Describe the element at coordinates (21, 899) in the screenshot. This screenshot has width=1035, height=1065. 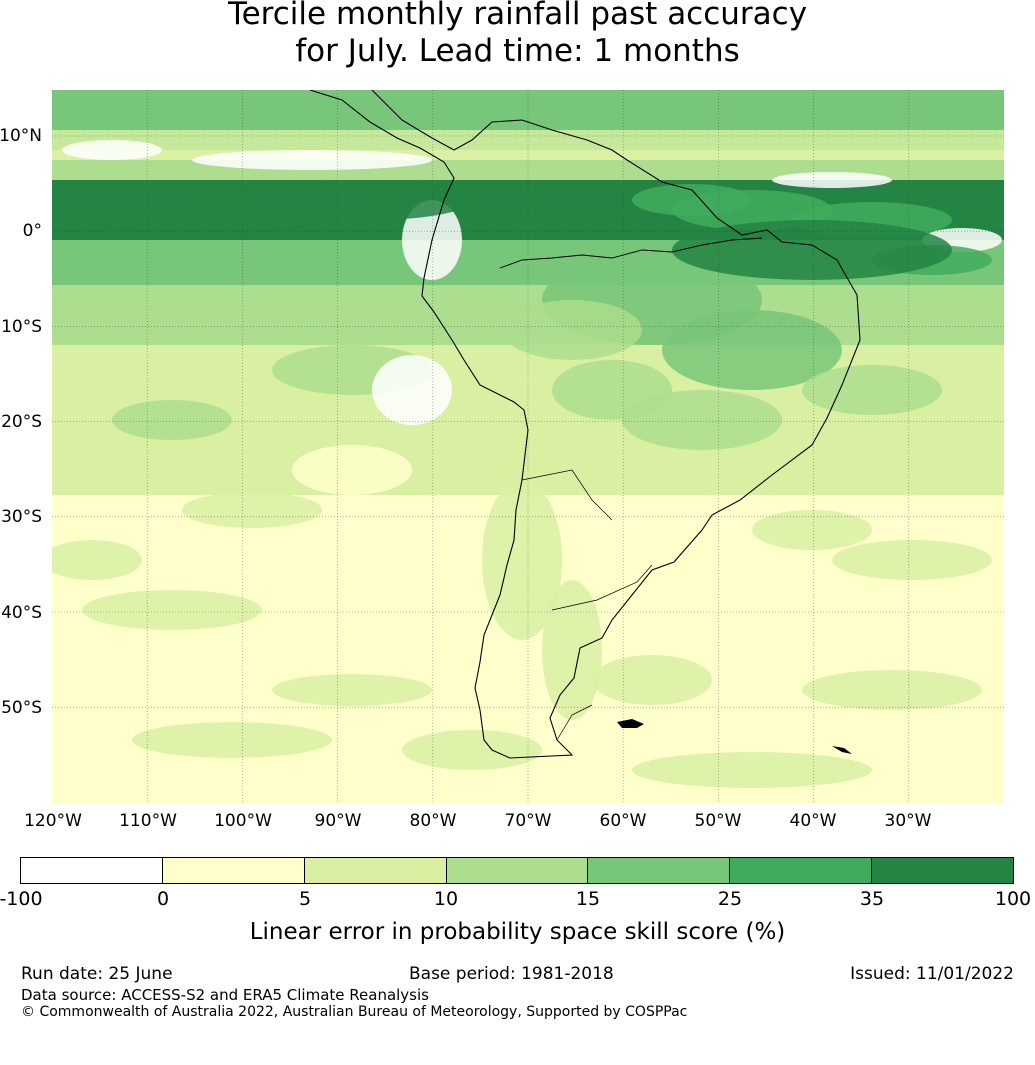
I see `colorbar-tick-minus-100: -100` at that location.